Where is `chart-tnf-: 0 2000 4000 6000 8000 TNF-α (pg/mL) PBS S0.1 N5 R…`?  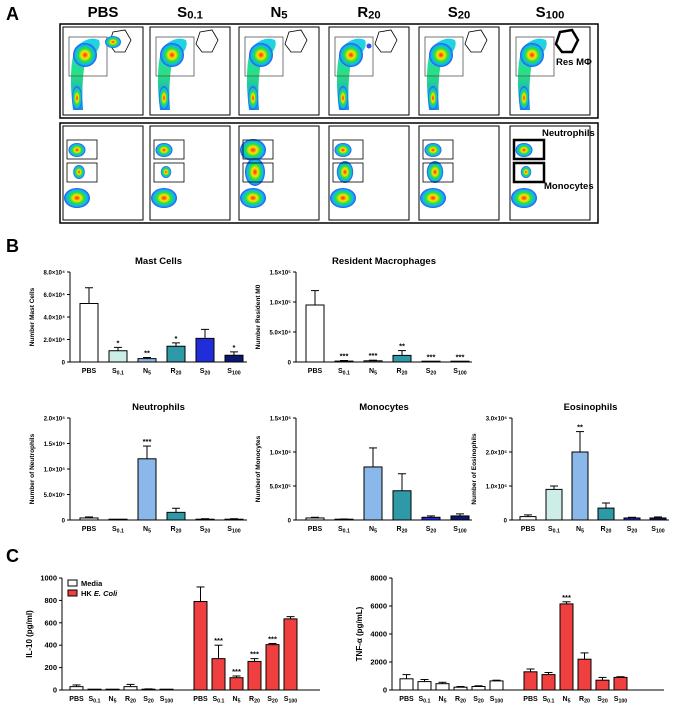 chart-tnf-: 0 2000 4000 6000 8000 TNF-α (pg/mL) PBS S0.1 N5 R… is located at coordinates (509, 639).